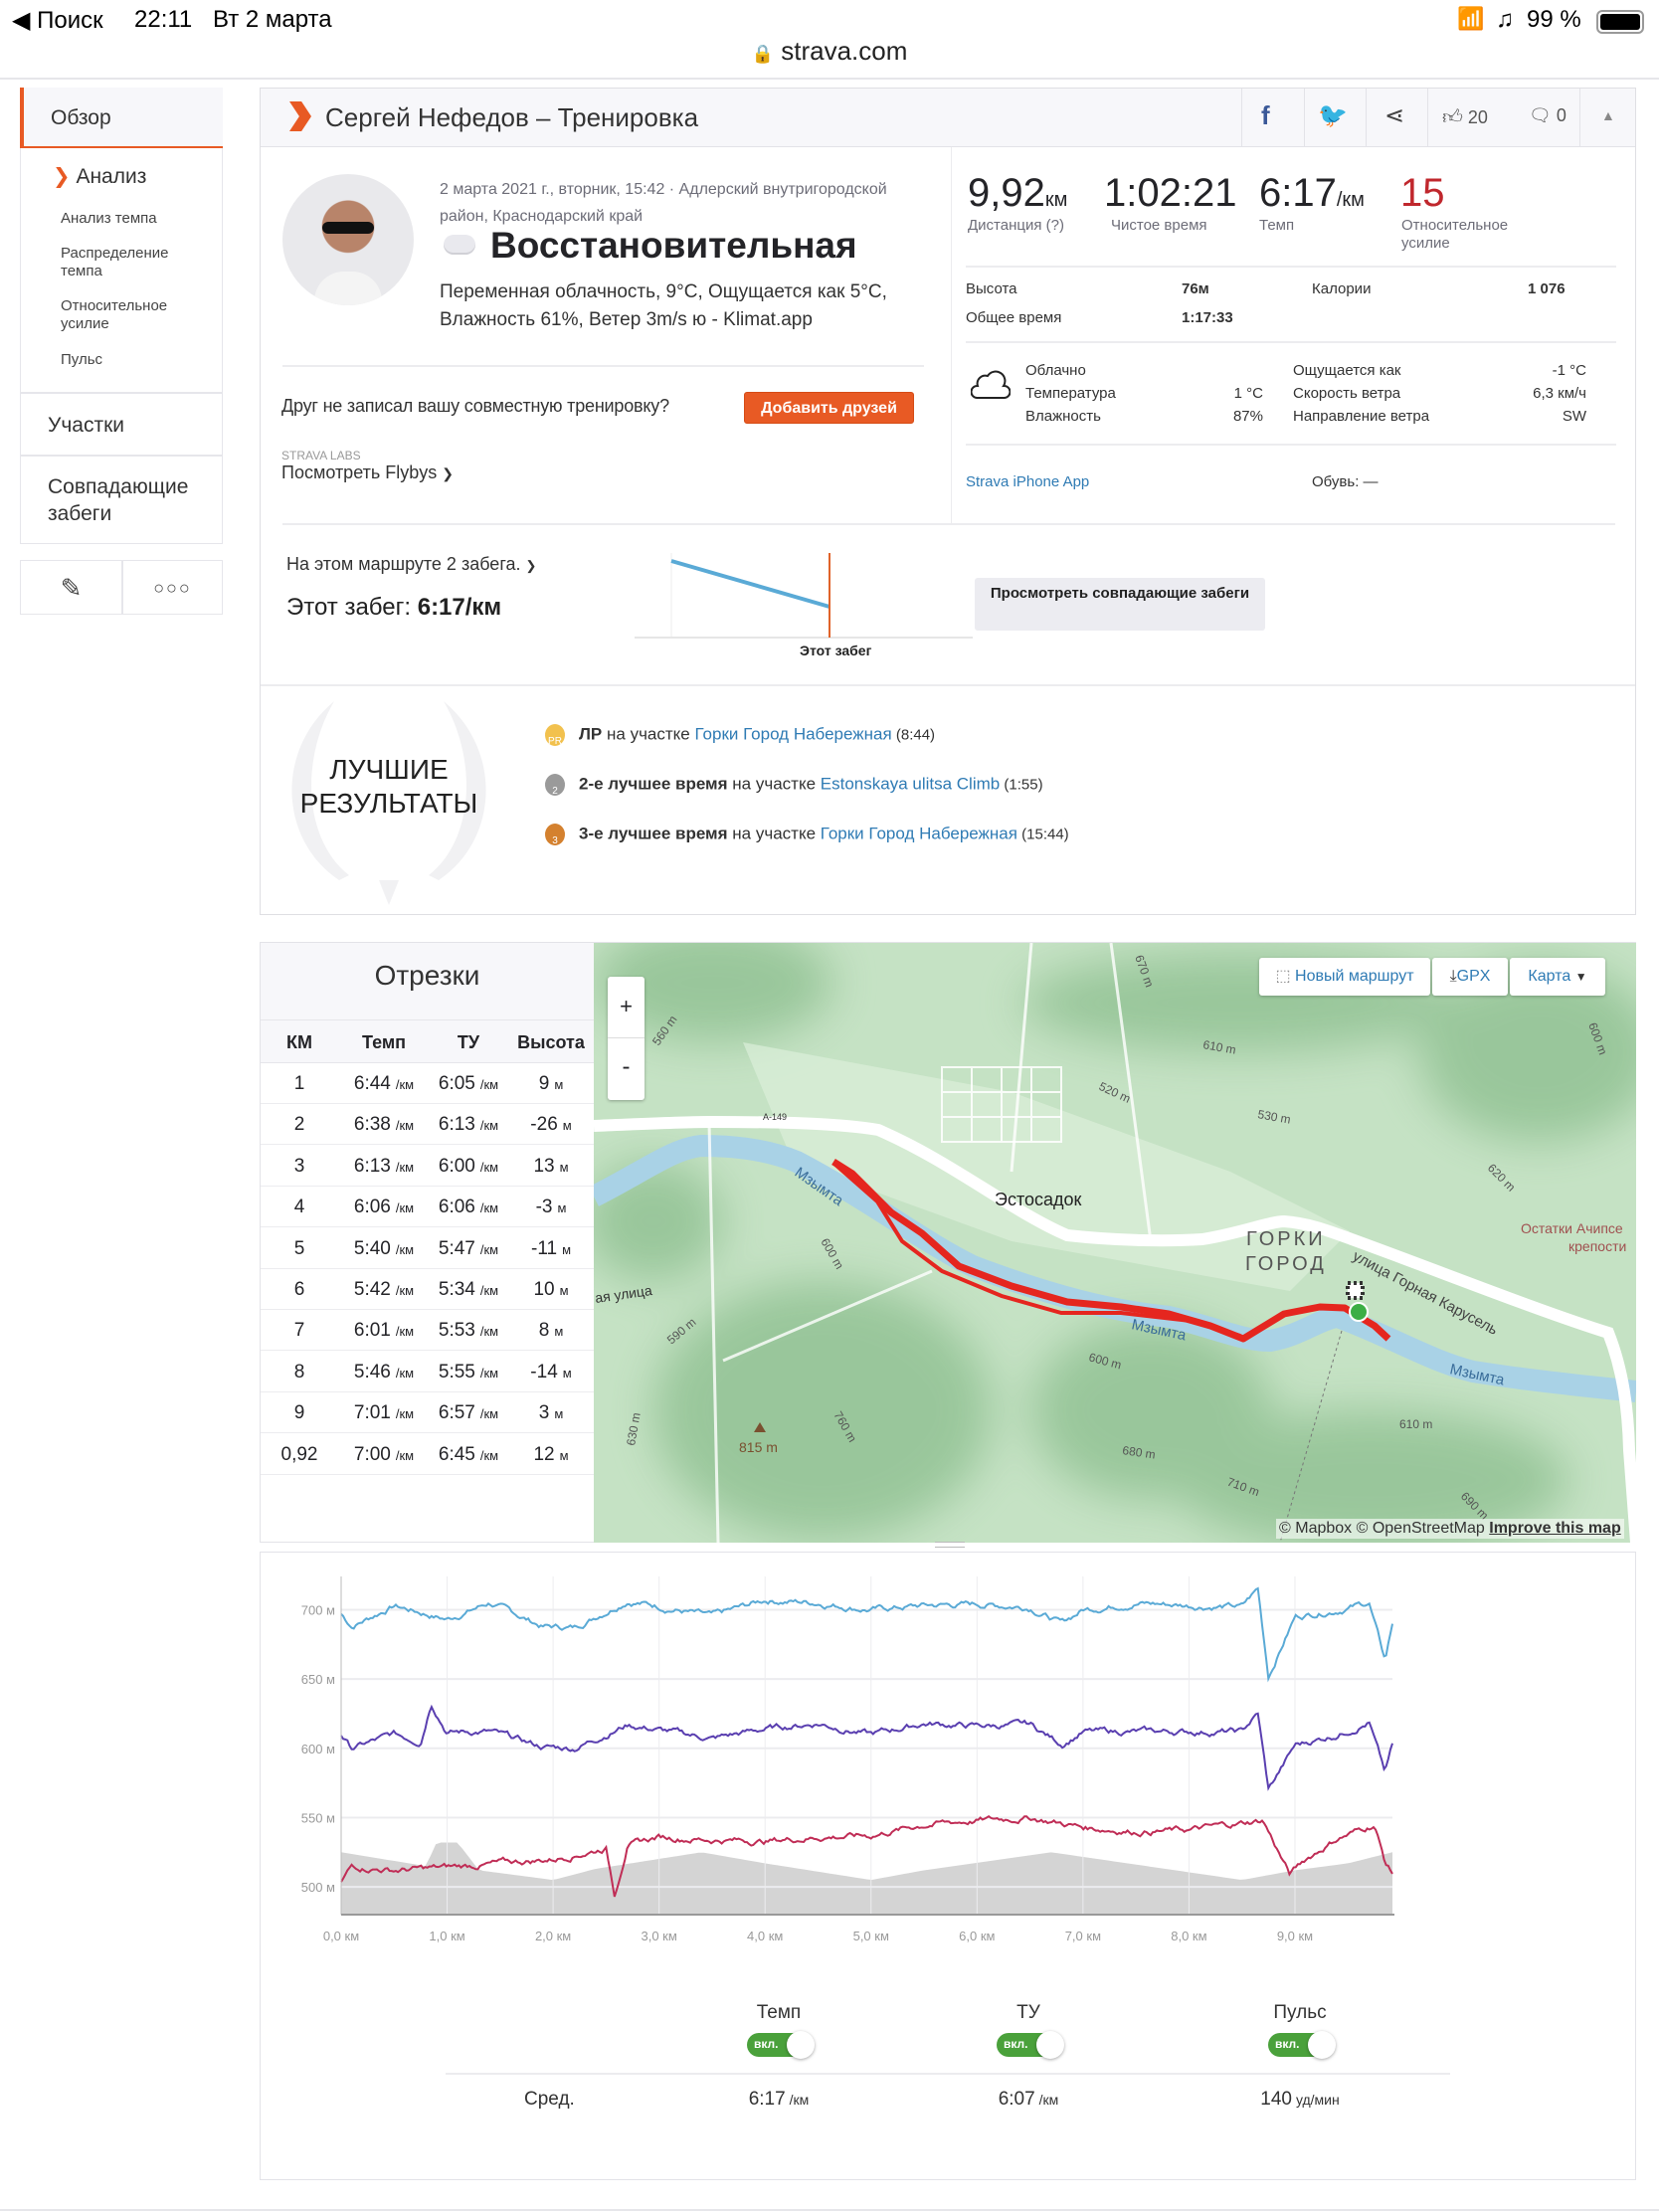 Image resolution: width=1659 pixels, height=2212 pixels. I want to click on y-tick-label: 600 м, so click(318, 1749).